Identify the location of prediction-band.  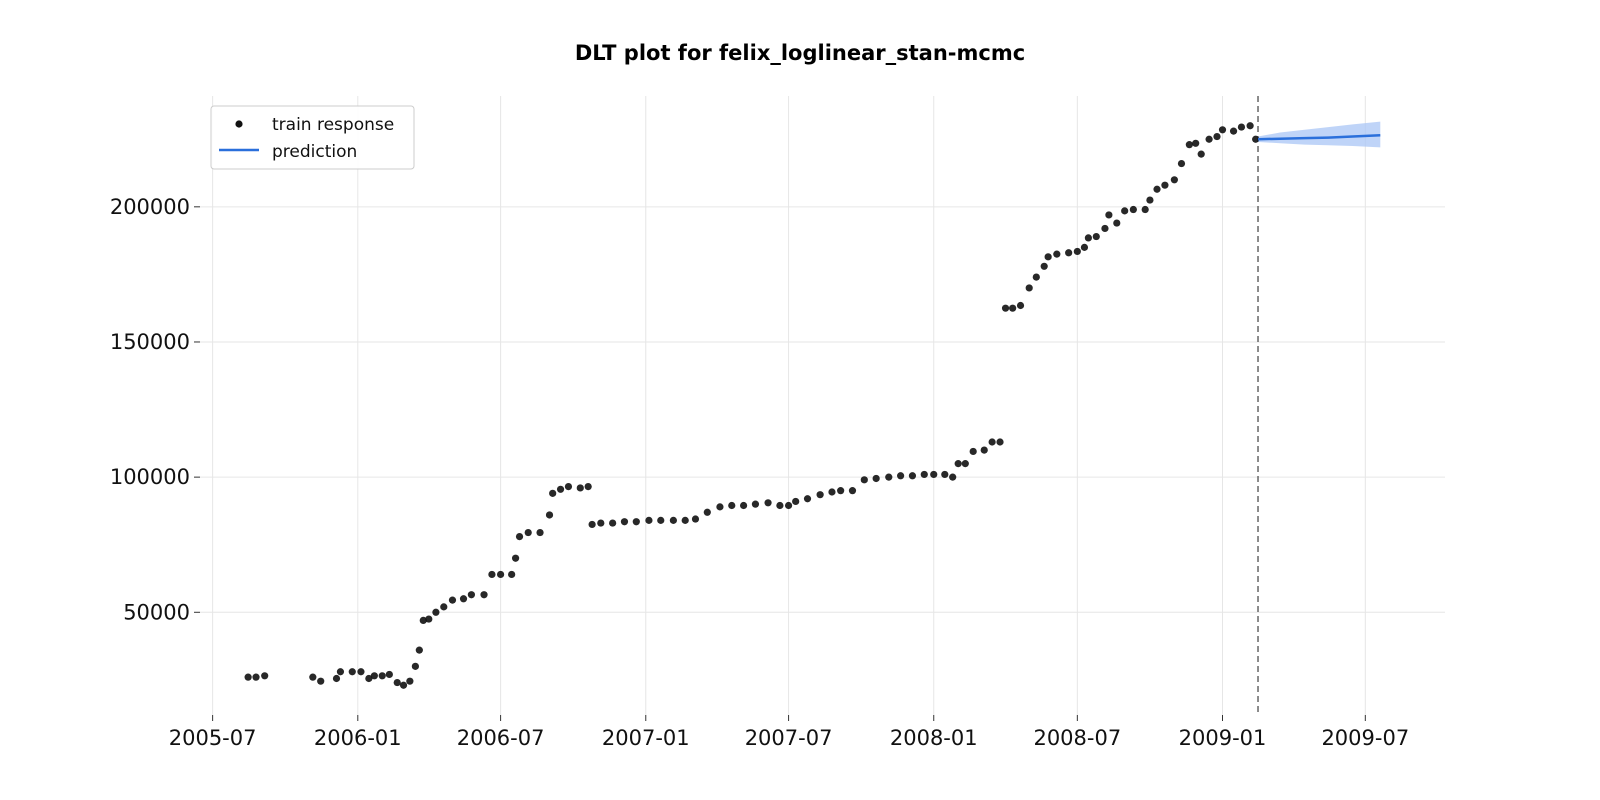
(1319, 134).